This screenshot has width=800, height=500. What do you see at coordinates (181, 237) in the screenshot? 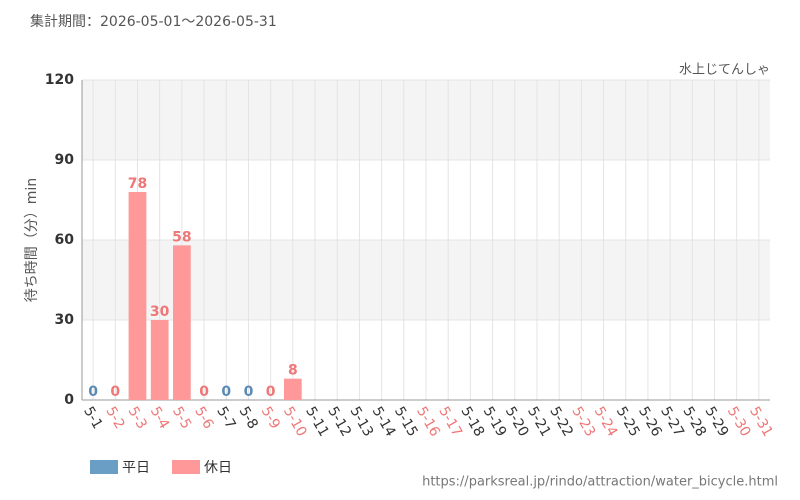
I see `data-label: 58` at bounding box center [181, 237].